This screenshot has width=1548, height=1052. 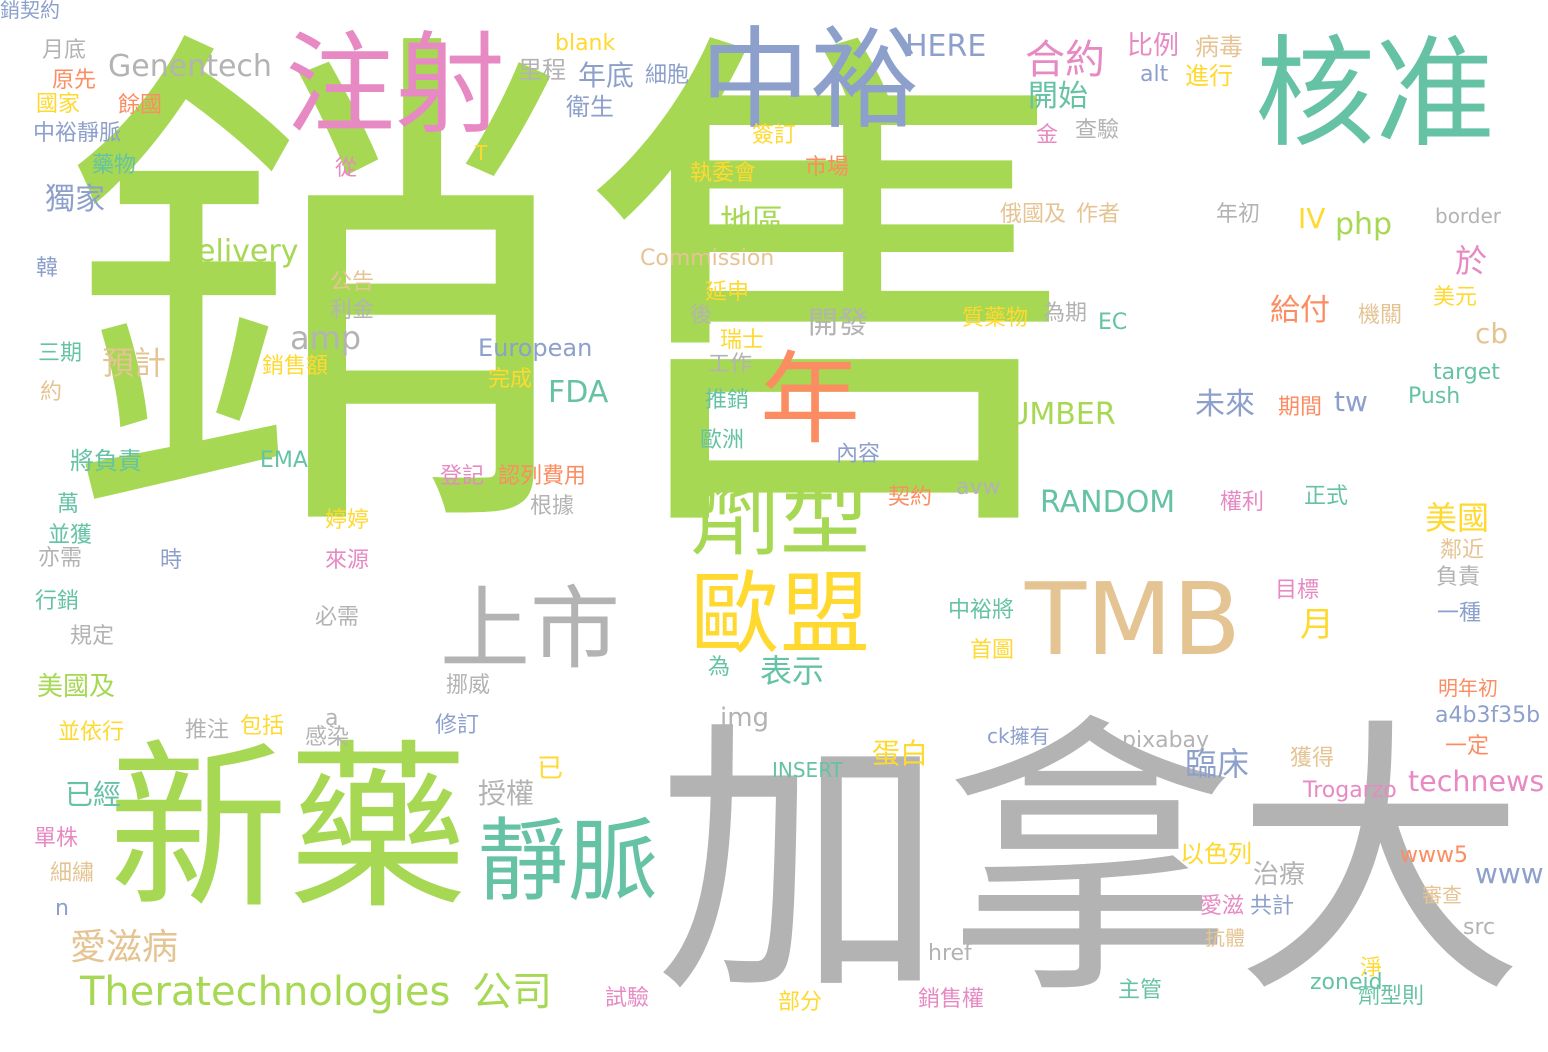 I want to click on cloud-word: 月底, so click(x=64, y=50).